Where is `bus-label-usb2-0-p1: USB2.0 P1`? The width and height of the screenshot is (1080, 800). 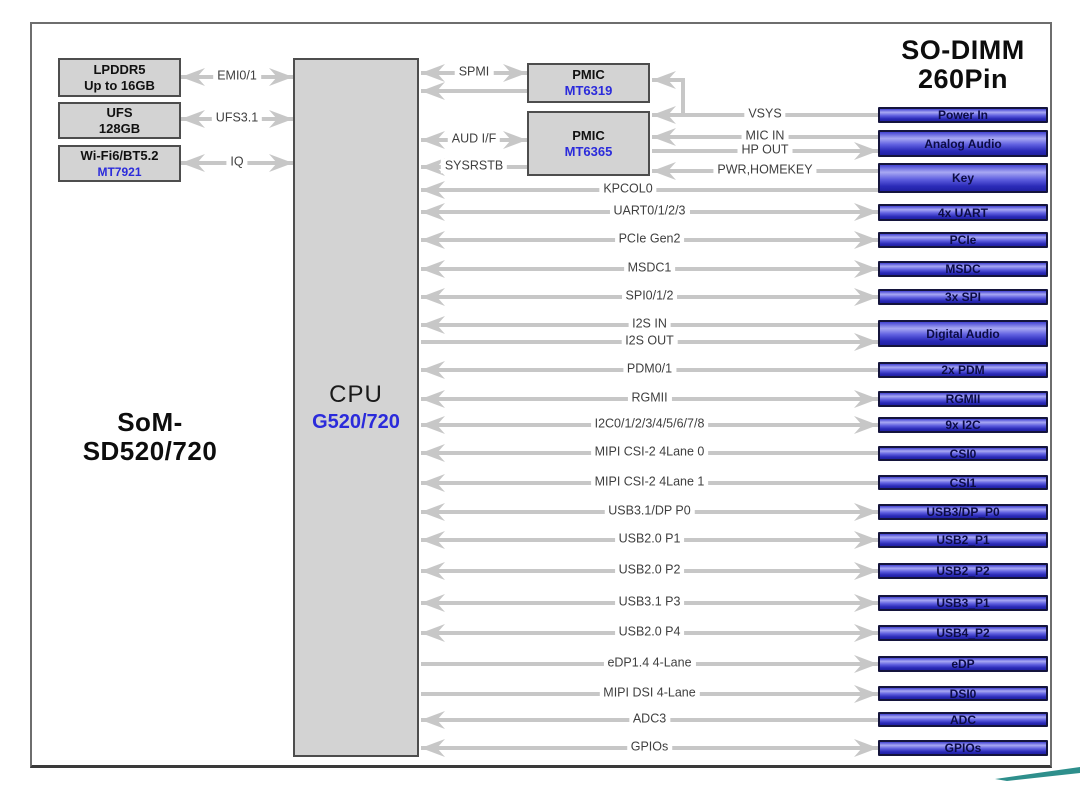 bus-label-usb2-0-p1: USB2.0 P1 is located at coordinates (649, 539).